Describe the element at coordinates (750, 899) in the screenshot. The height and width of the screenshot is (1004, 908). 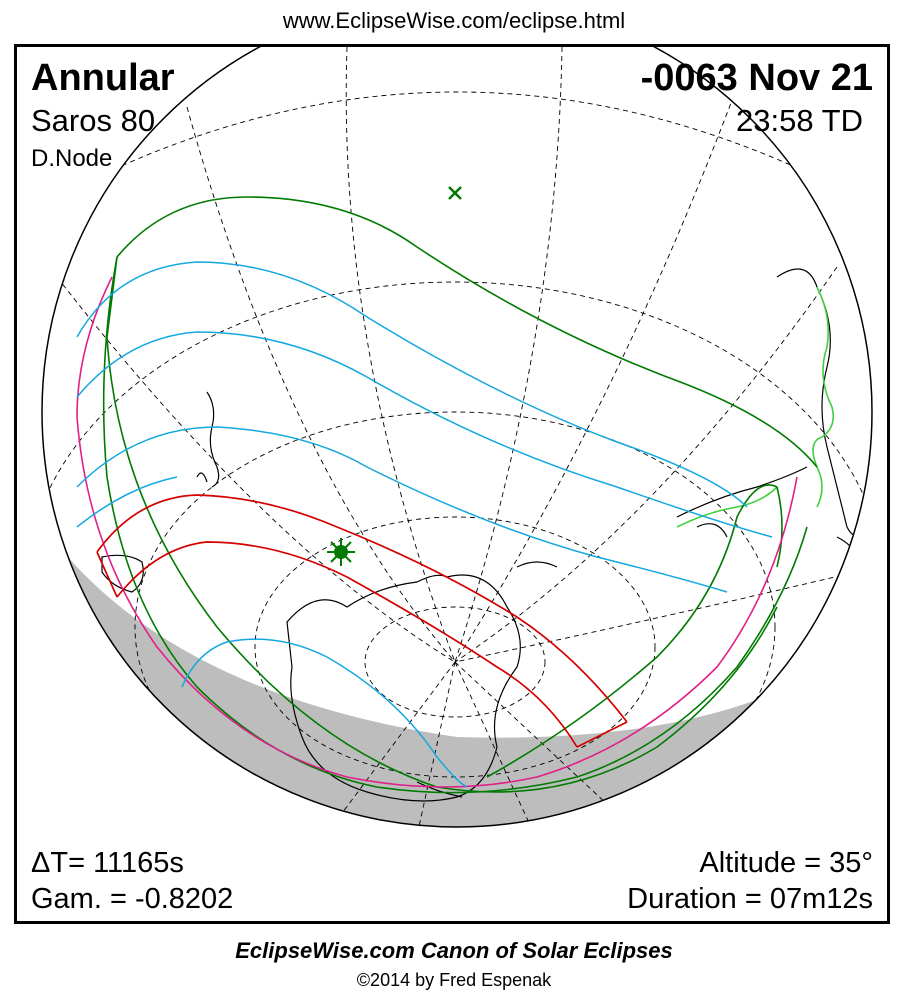
I see `central-duration: Duration = 07m12s` at that location.